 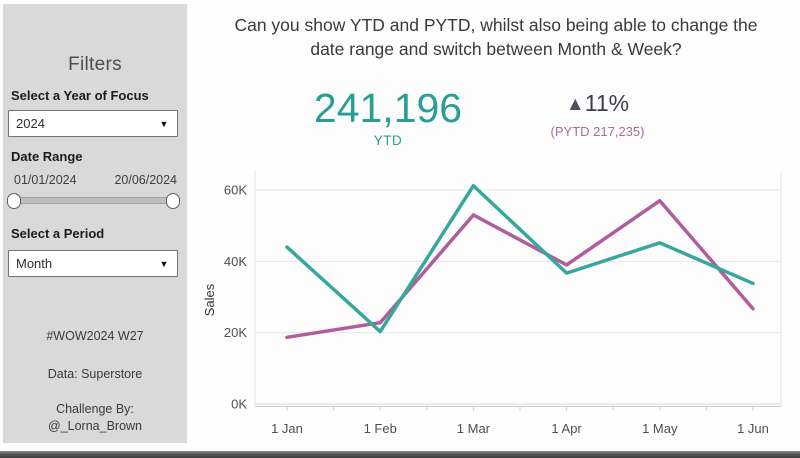 What do you see at coordinates (597, 131) in the screenshot?
I see `pytd-value: (PYTD 217,235)` at bounding box center [597, 131].